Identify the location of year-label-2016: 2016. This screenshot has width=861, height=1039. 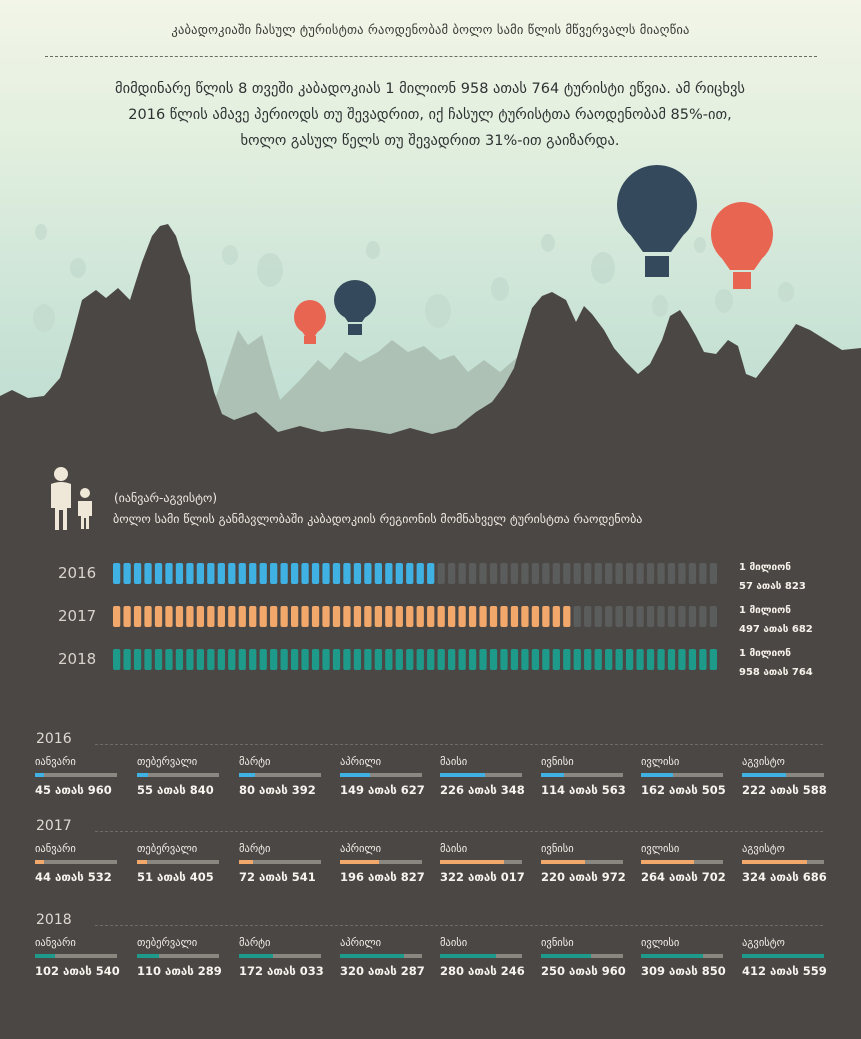
(77, 573).